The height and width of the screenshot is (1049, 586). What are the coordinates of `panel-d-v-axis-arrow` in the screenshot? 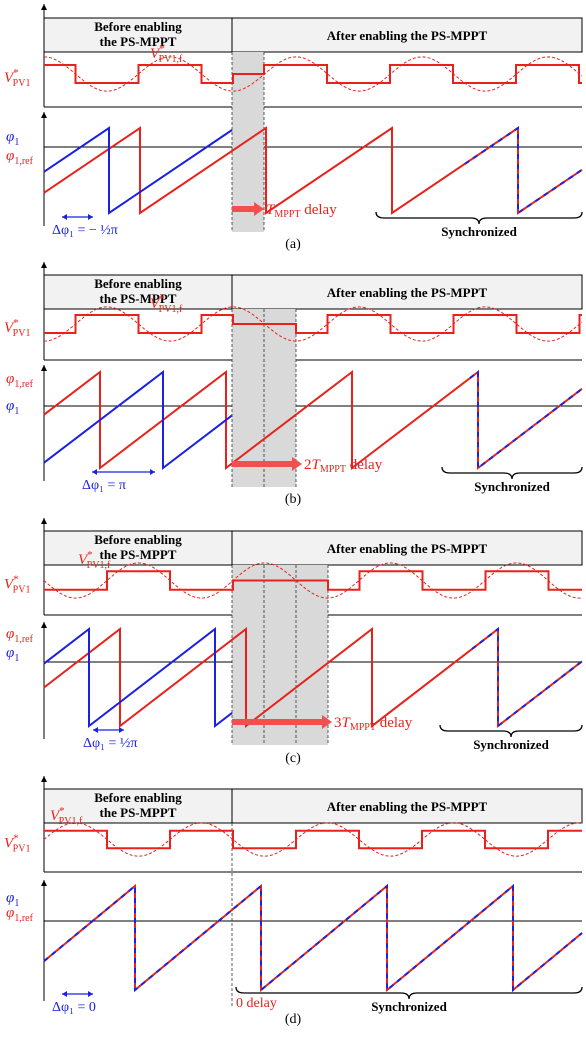 It's located at (44, 779).